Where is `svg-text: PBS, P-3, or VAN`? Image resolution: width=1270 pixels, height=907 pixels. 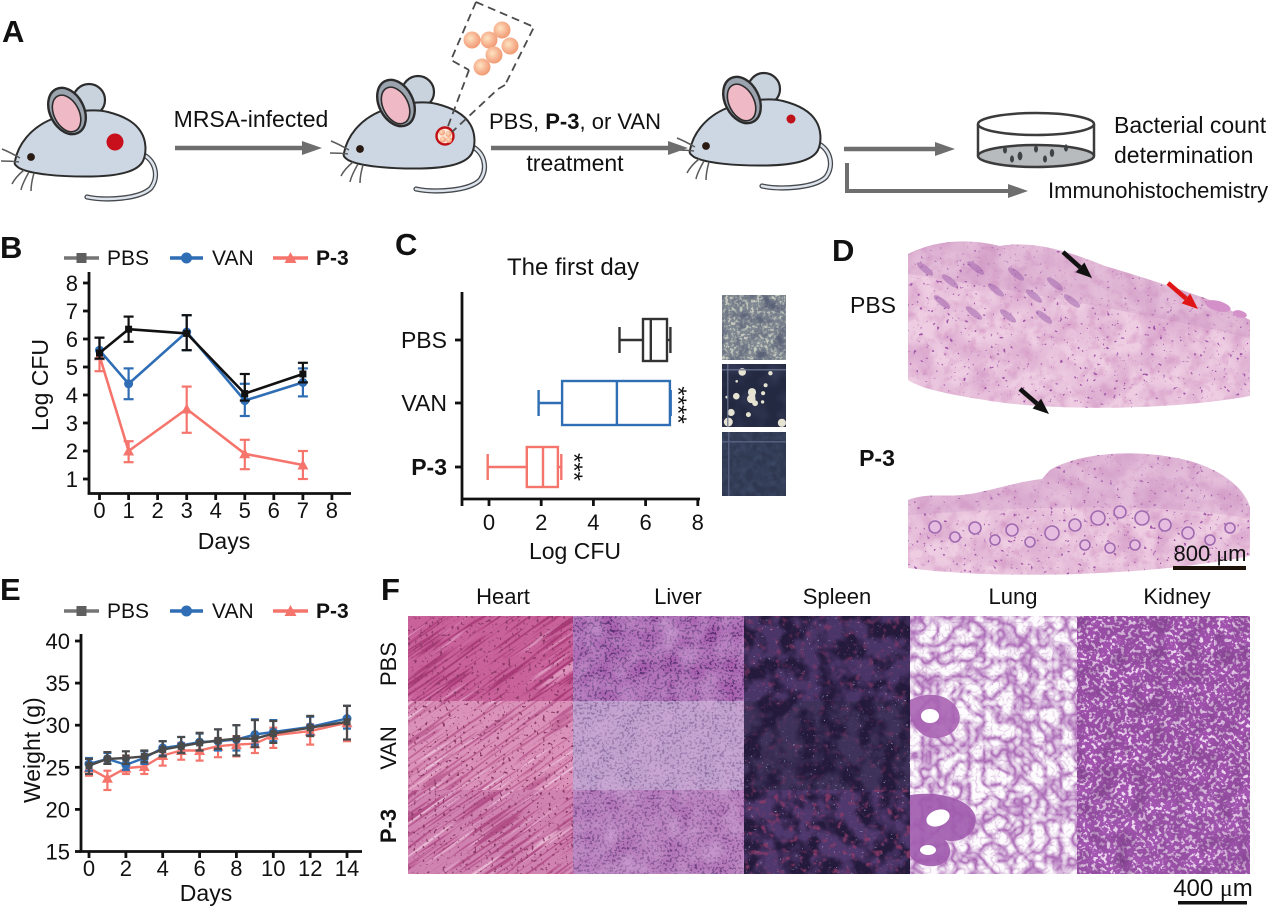
svg-text: PBS, P-3, or VAN is located at coordinates (575, 121).